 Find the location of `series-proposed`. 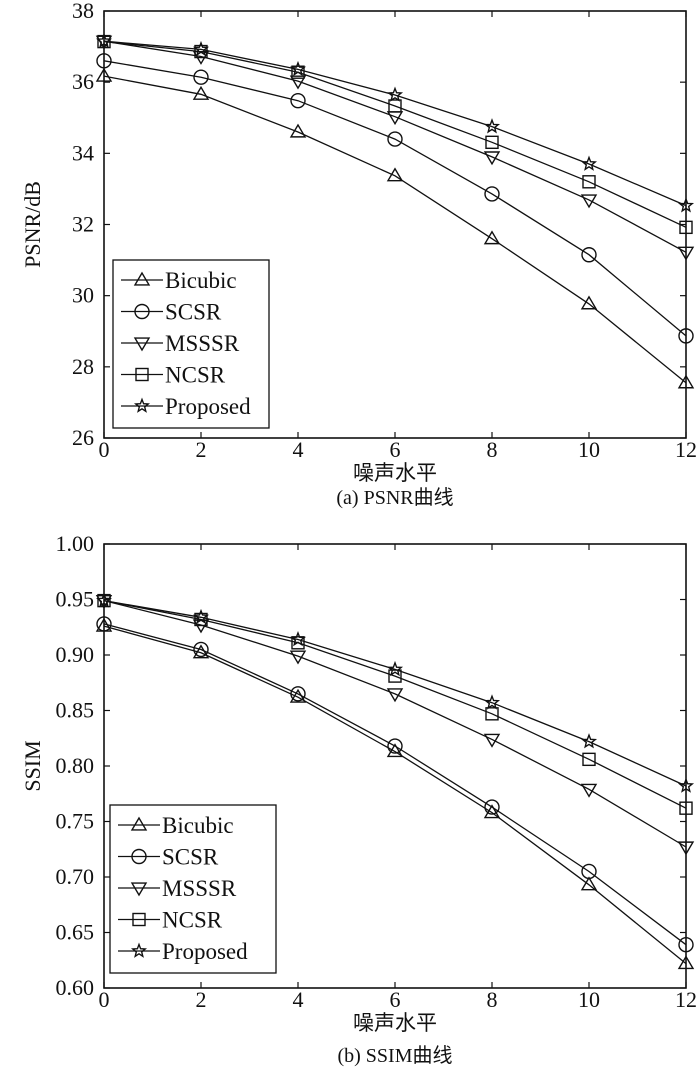

series-proposed is located at coordinates (395, 122).